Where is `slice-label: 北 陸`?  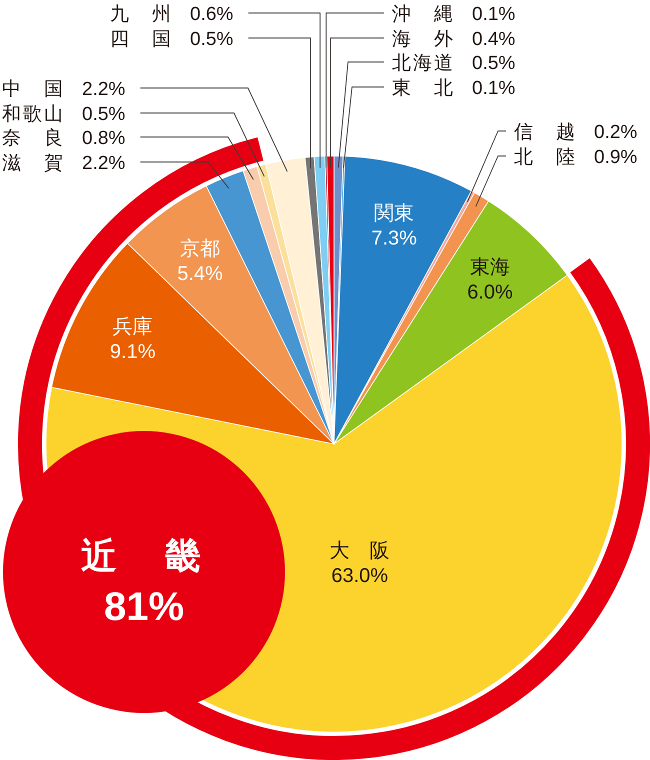
slice-label: 北 陸 is located at coordinates (545, 157).